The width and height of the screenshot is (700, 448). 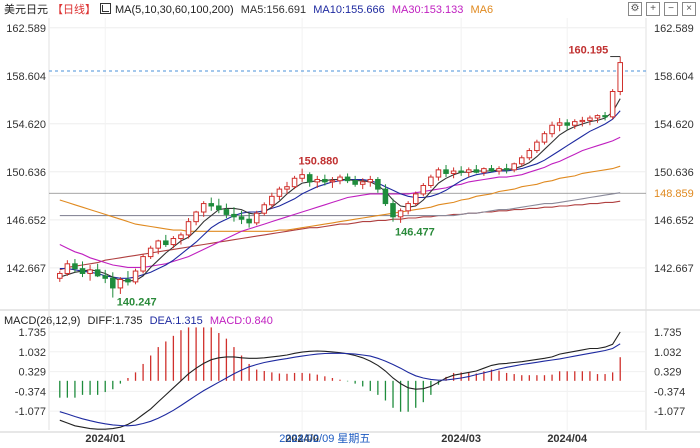 What do you see at coordinates (26, 173) in the screenshot?
I see `y-tick-label-left: 150.636` at bounding box center [26, 173].